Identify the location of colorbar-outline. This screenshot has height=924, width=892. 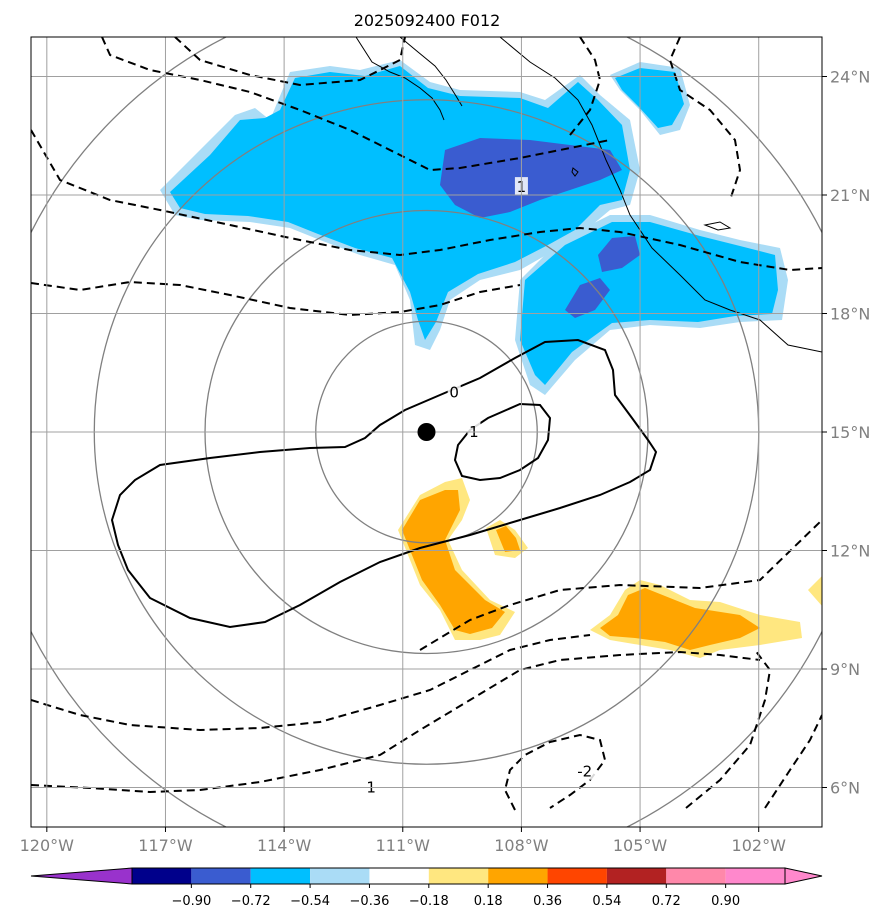
(458, 876).